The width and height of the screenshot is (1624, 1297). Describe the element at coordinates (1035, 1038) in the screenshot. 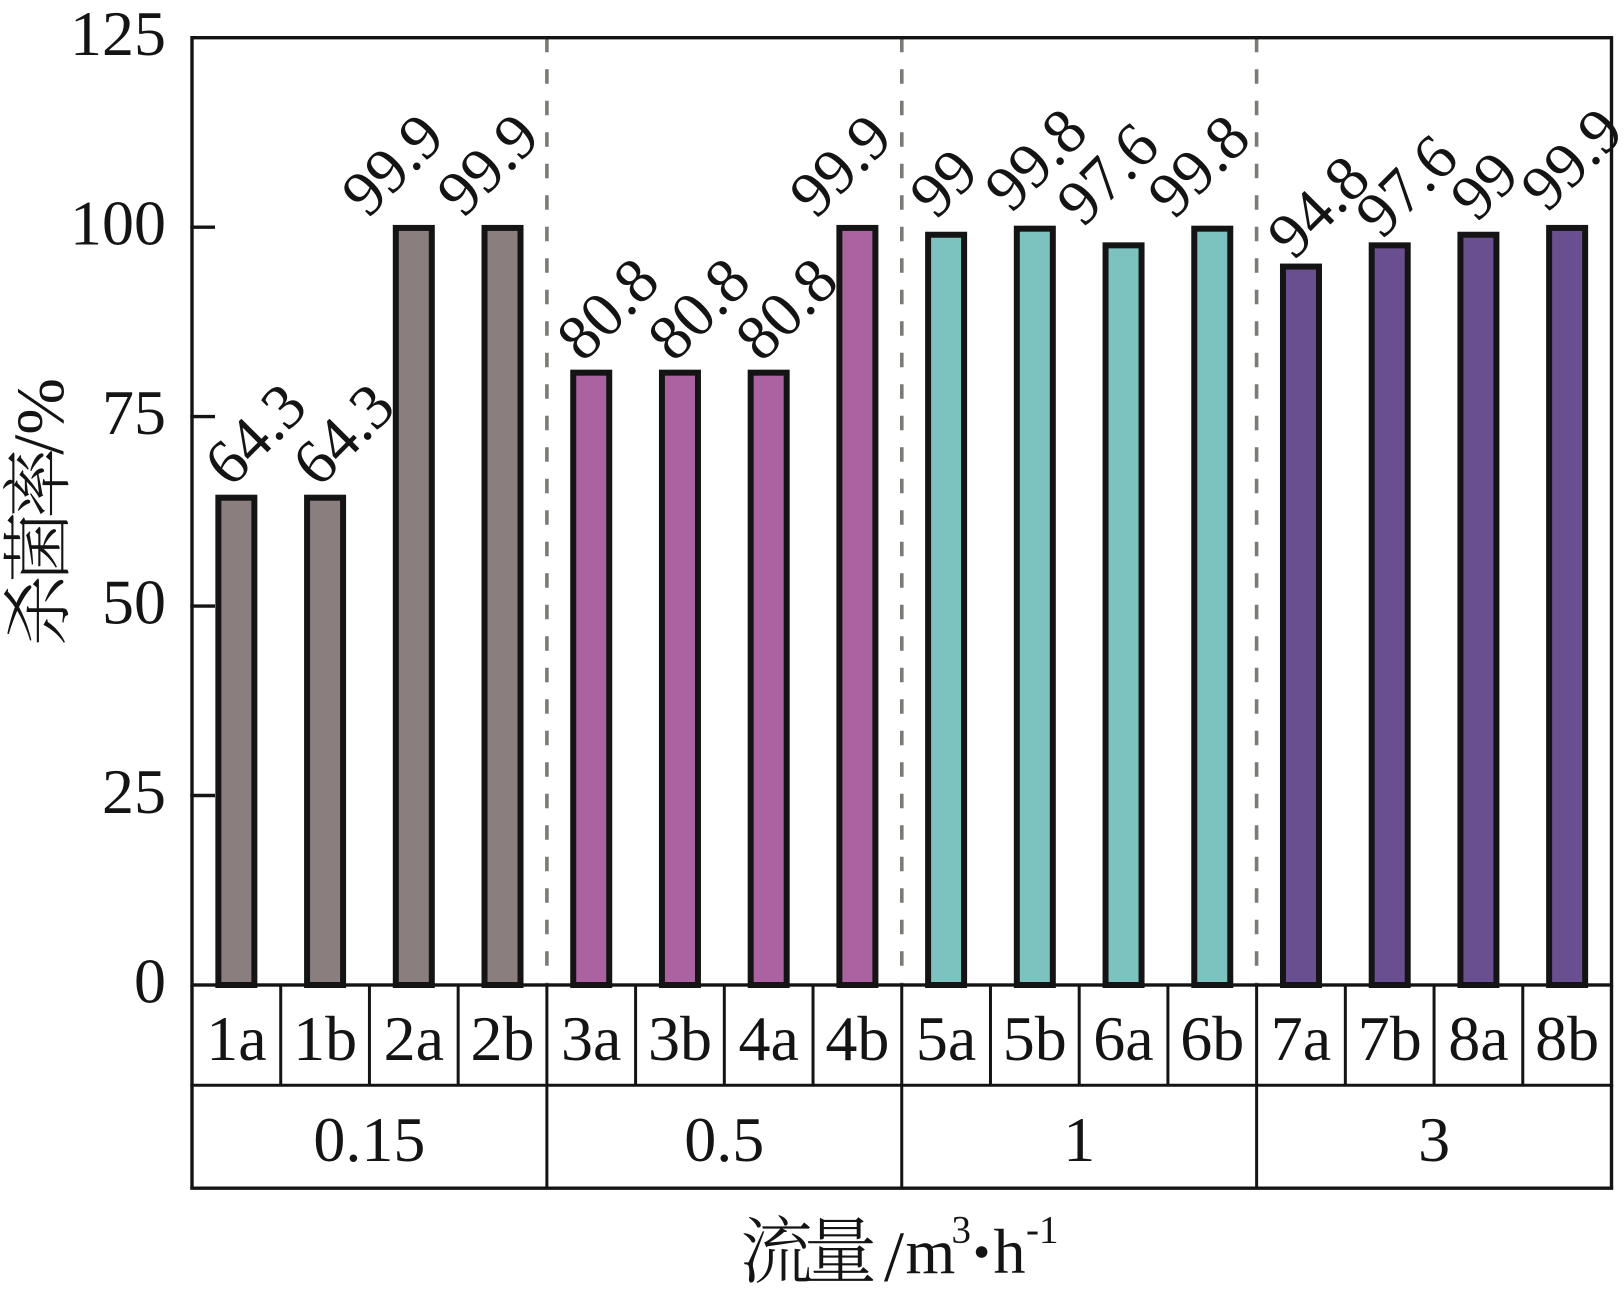

I see `svg-text: 5b` at that location.